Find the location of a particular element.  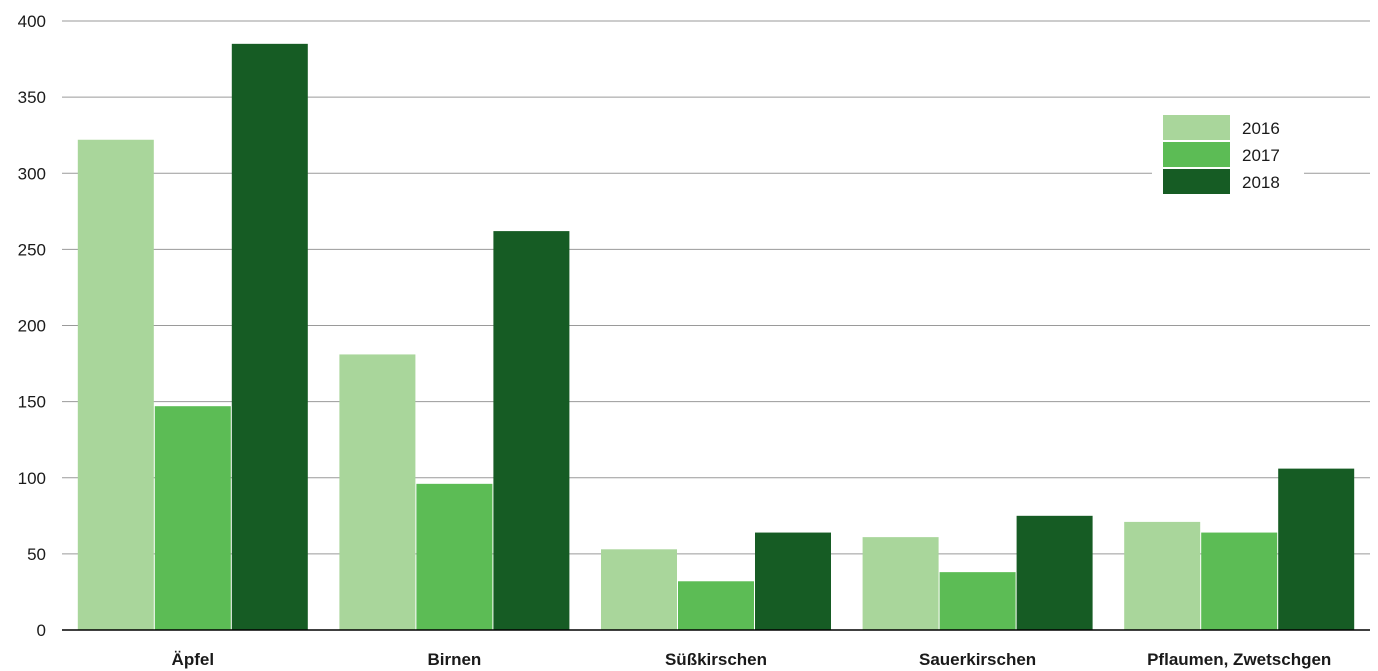

legend-label: 2017 is located at coordinates (1261, 155).